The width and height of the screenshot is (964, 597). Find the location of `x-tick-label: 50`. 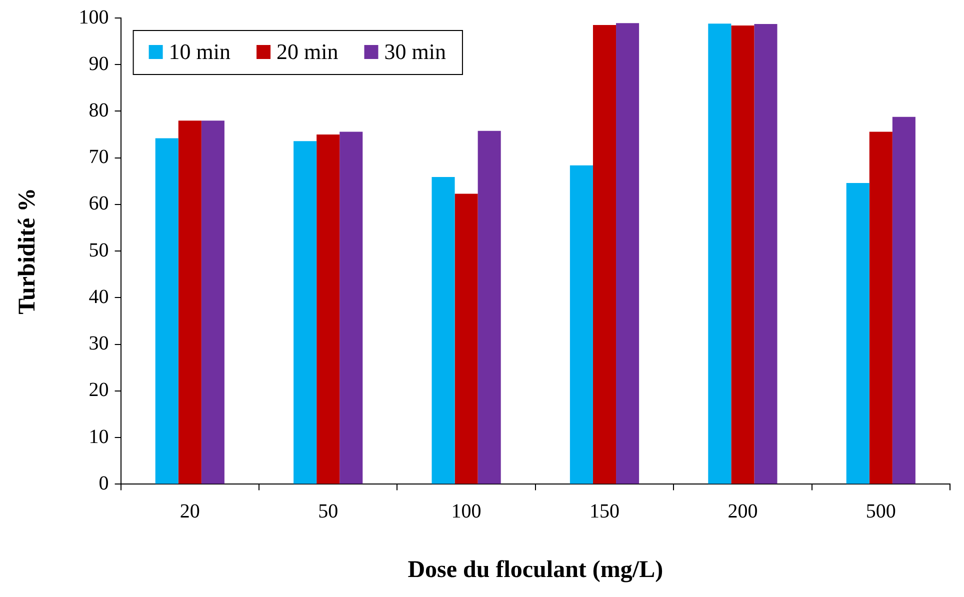

x-tick-label: 50 is located at coordinates (328, 511).